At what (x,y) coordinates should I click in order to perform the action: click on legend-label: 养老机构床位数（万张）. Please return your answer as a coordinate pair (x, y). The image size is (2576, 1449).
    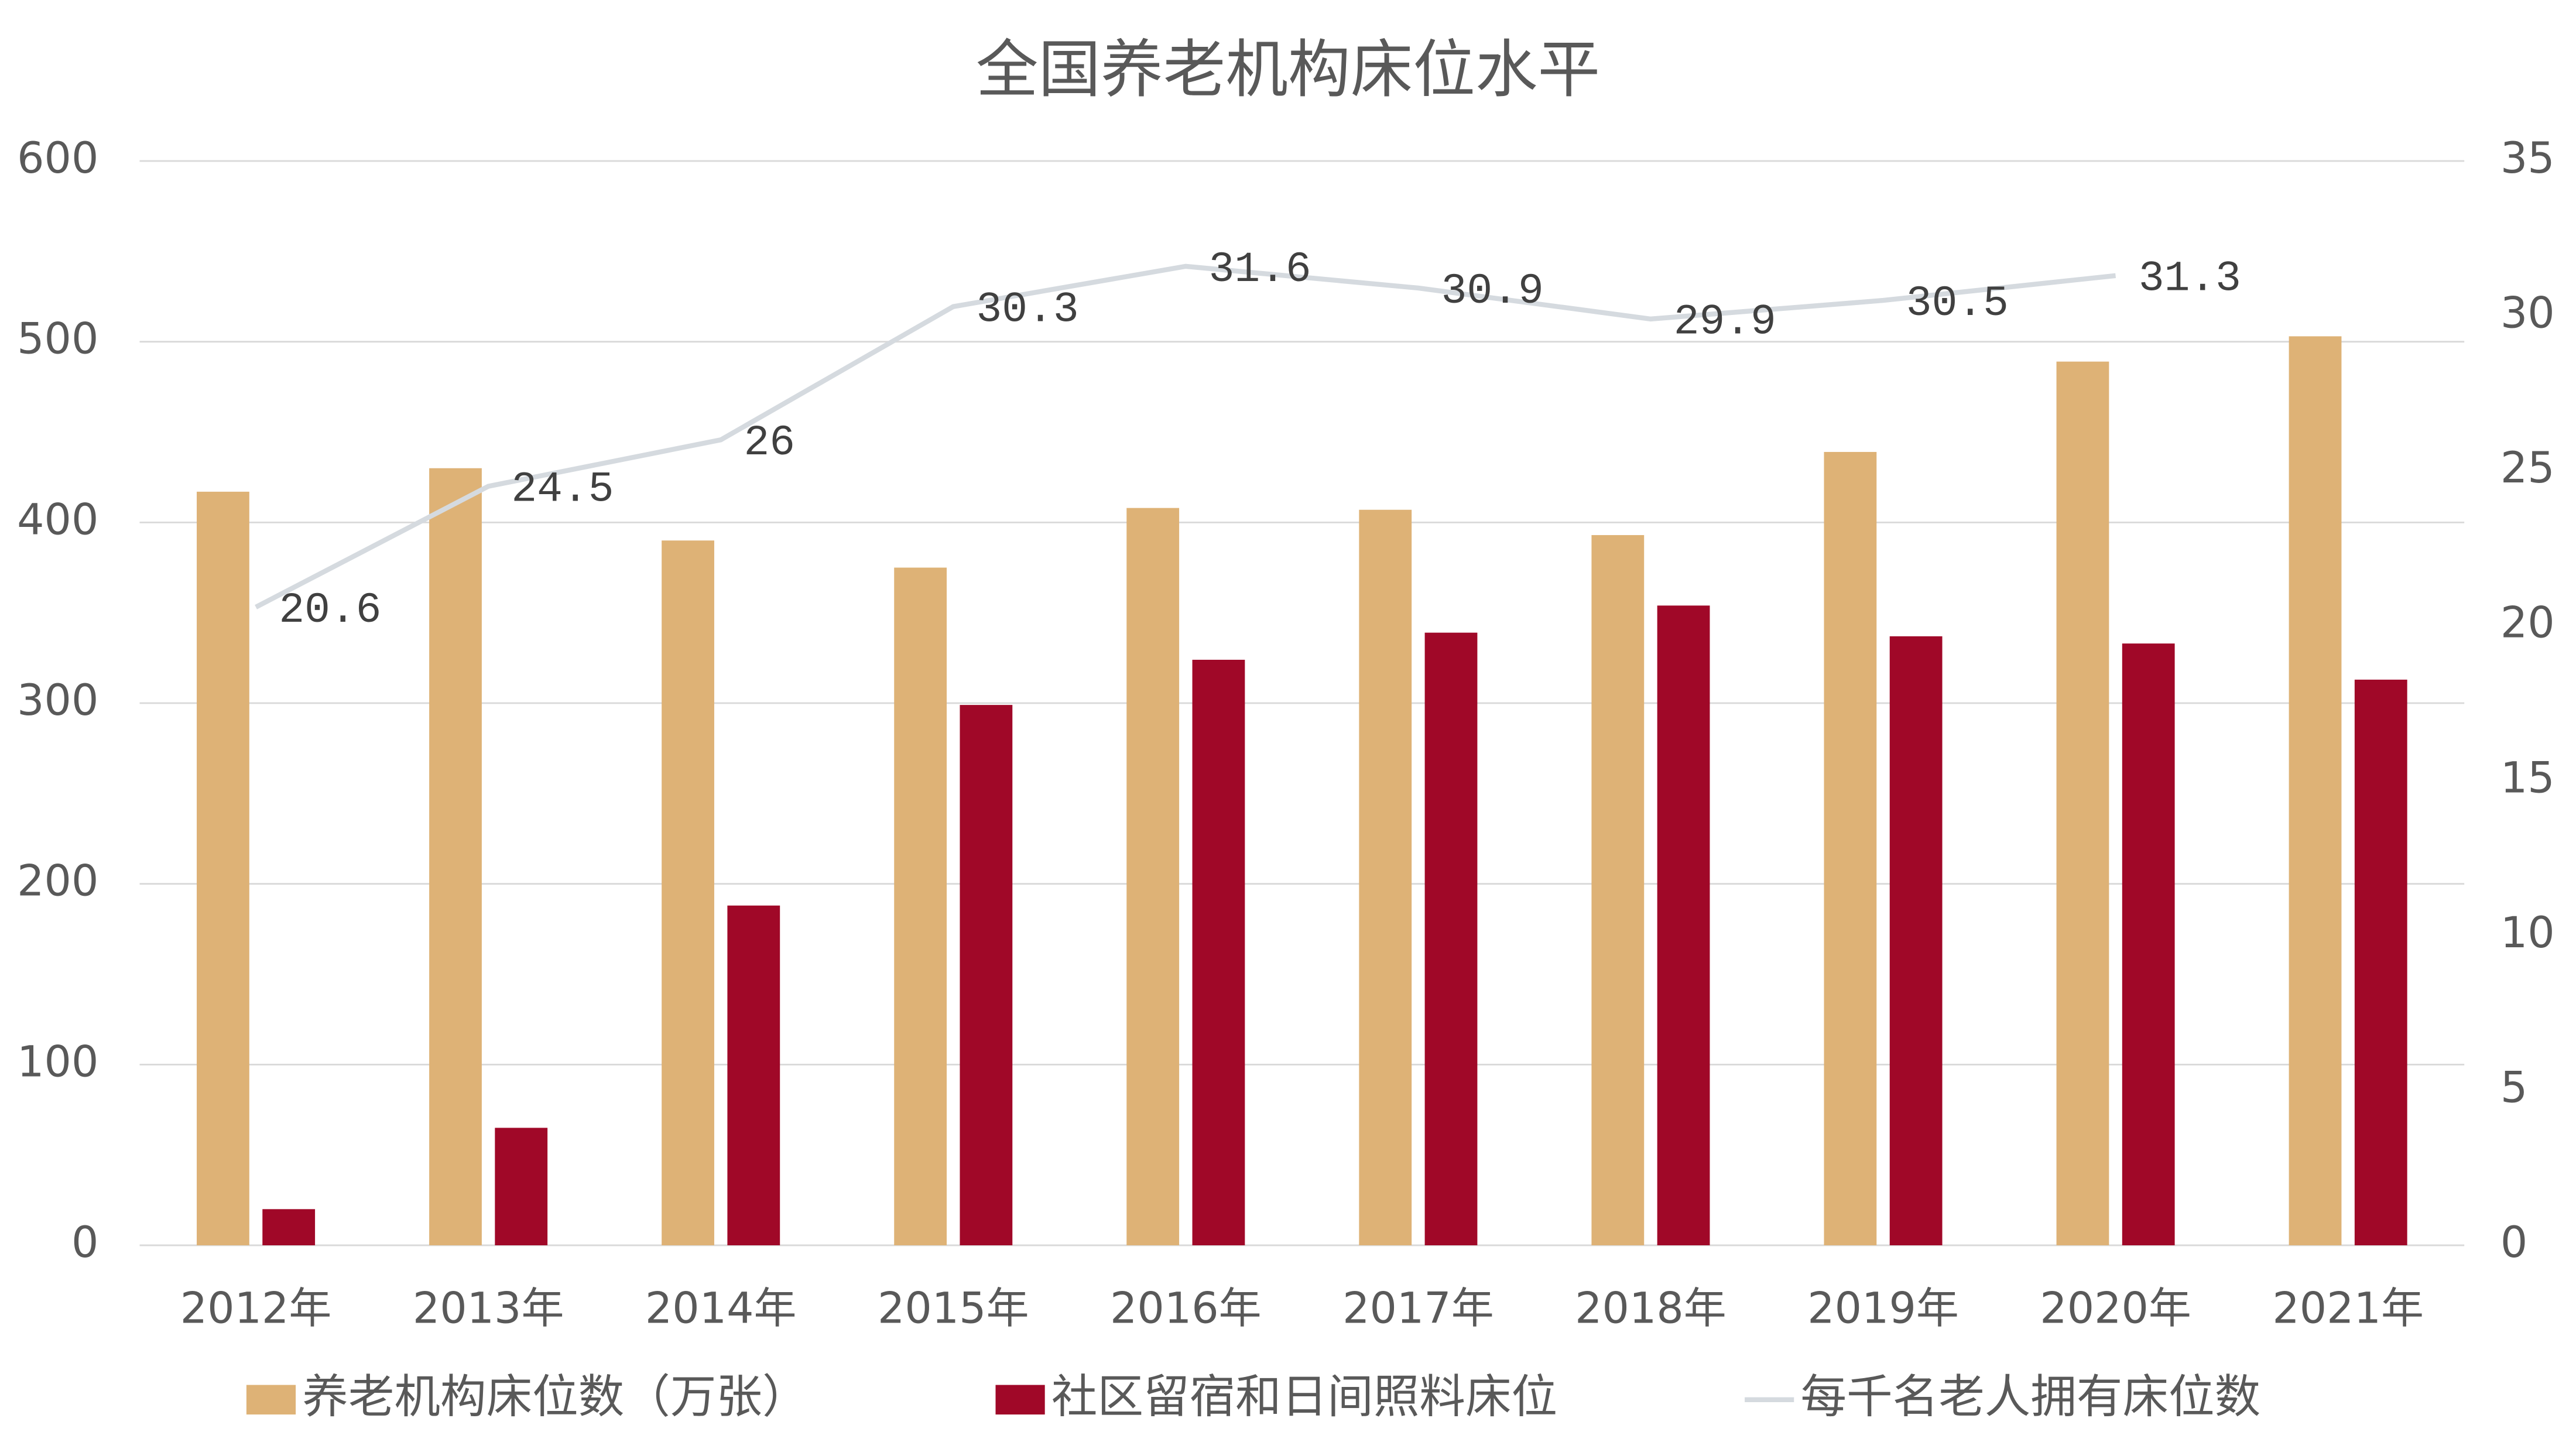
    Looking at the image, I should click on (555, 1396).